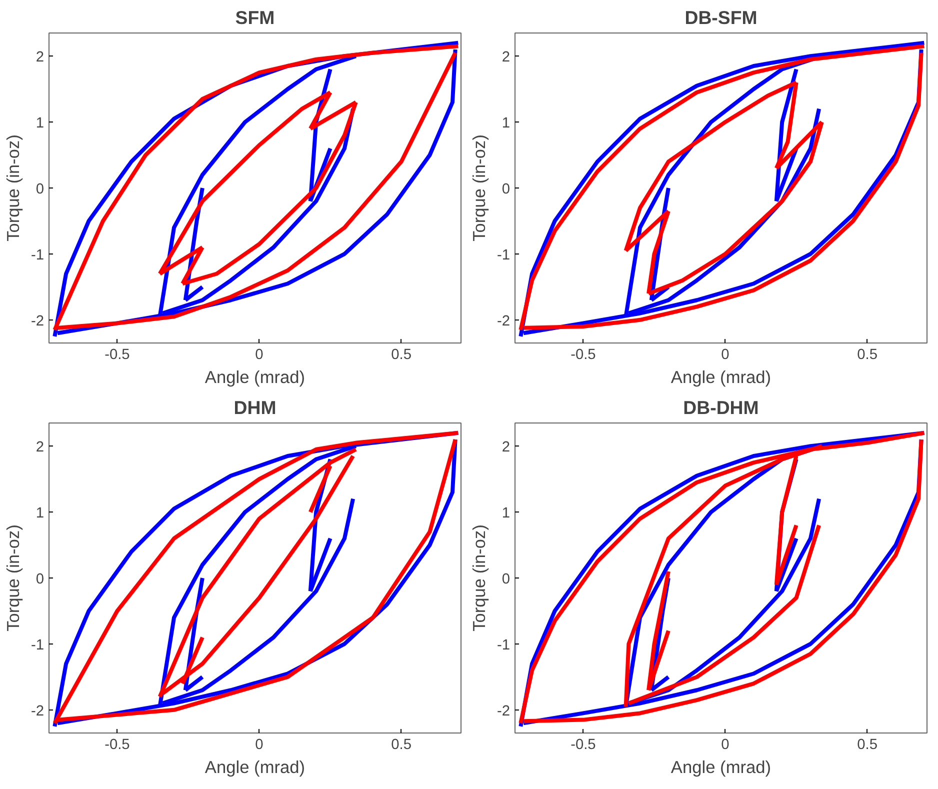  What do you see at coordinates (255, 407) in the screenshot?
I see `chart-title: DHM` at bounding box center [255, 407].